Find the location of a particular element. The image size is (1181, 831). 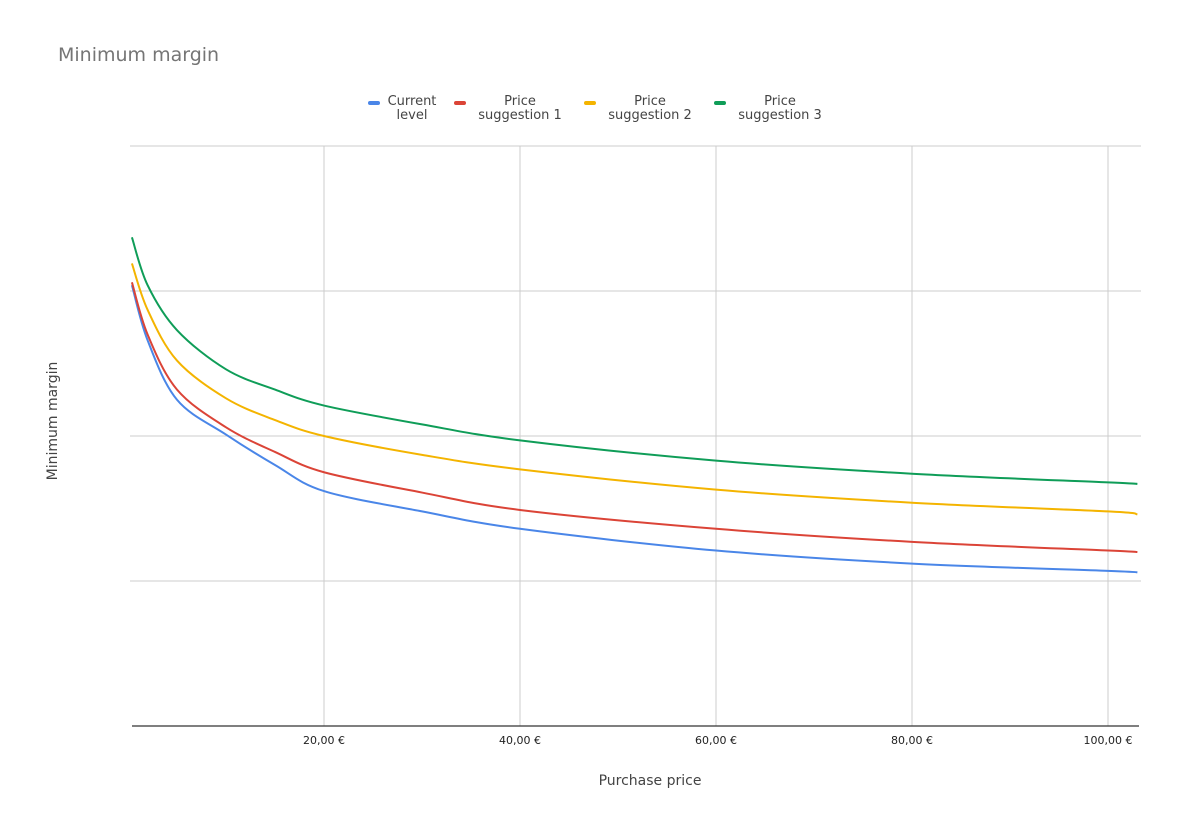

x-tick-label: 60,00 € is located at coordinates (716, 740).